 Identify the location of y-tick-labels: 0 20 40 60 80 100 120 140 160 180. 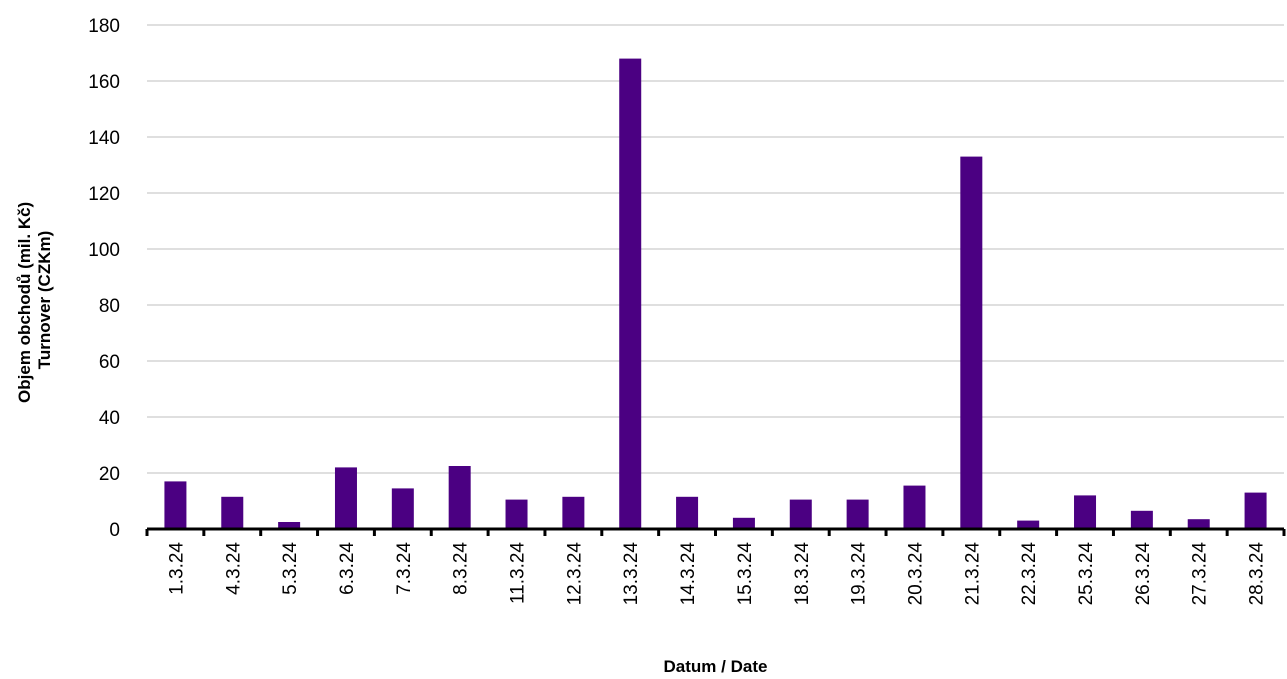
(104, 278).